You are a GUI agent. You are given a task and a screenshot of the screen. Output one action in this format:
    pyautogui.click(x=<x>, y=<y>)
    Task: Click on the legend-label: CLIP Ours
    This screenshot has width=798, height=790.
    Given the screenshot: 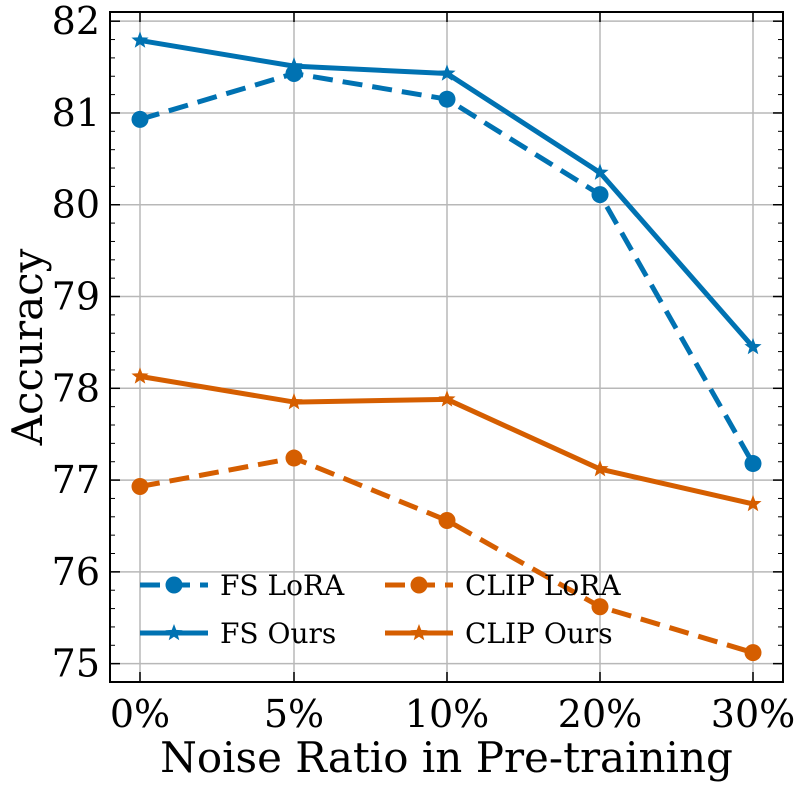 What is the action you would take?
    pyautogui.click(x=539, y=633)
    